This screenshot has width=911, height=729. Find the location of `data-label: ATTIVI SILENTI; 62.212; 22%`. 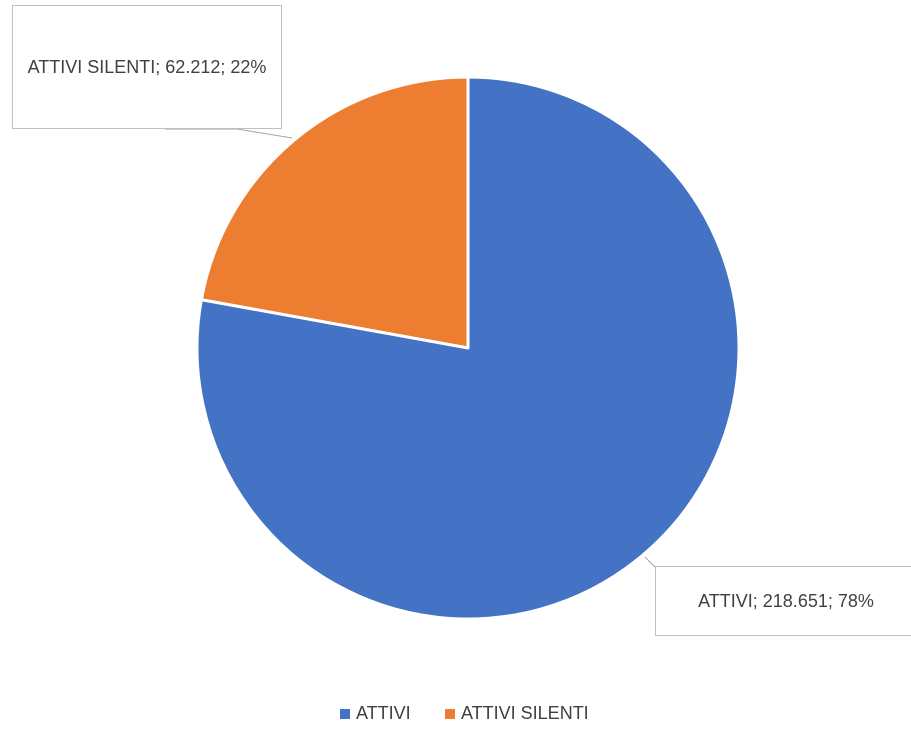

data-label: ATTIVI SILENTI; 62.212; 22% is located at coordinates (147, 67).